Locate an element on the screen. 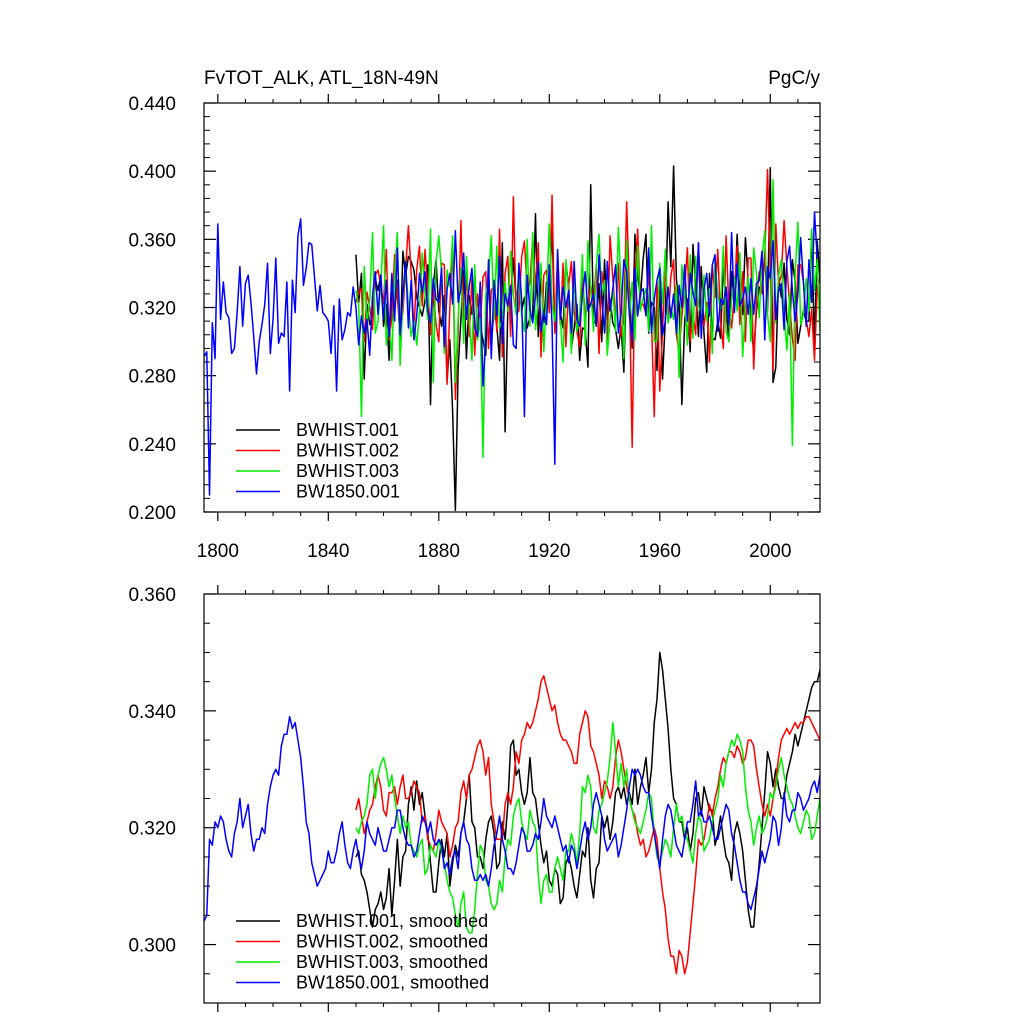  y-tick-label: 0.400 is located at coordinates (152, 172).